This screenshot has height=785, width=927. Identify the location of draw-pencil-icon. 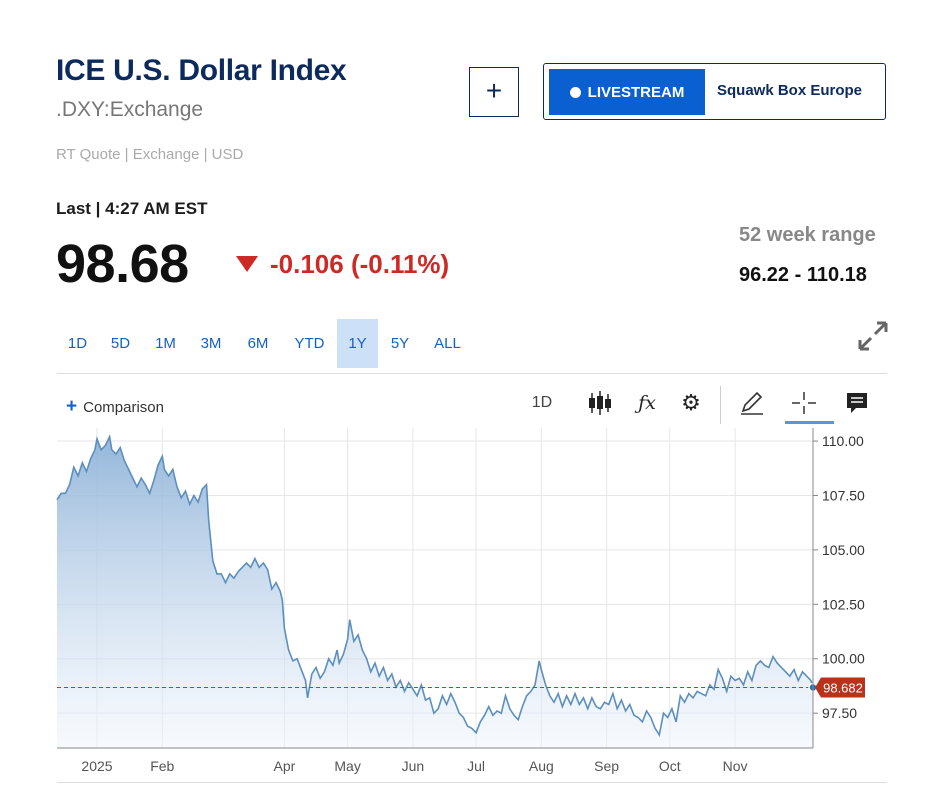
(752, 403).